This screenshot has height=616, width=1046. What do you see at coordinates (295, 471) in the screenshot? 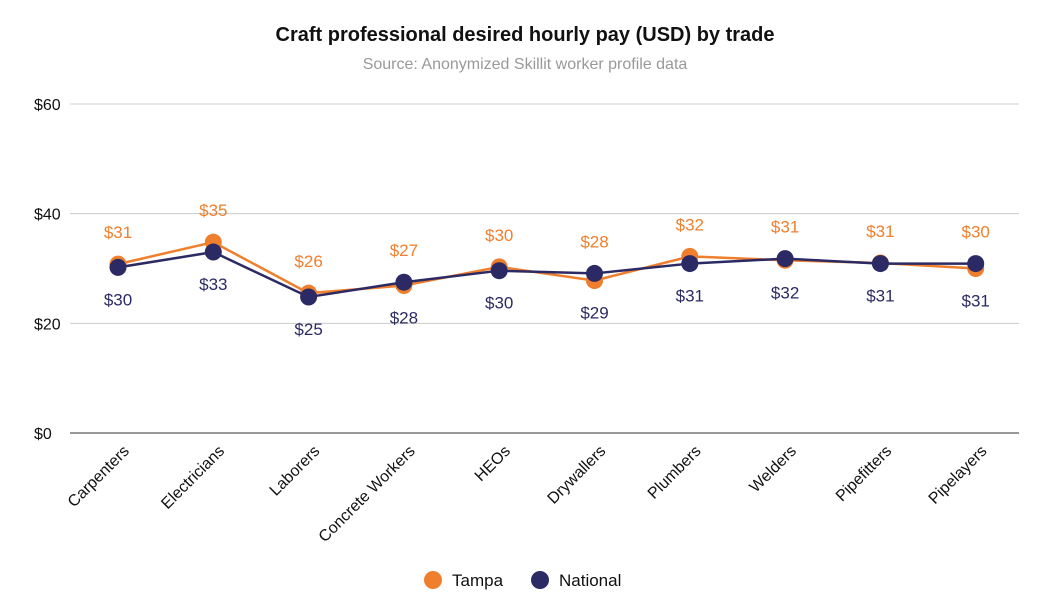
I see `x-tick-label: Laborers` at bounding box center [295, 471].